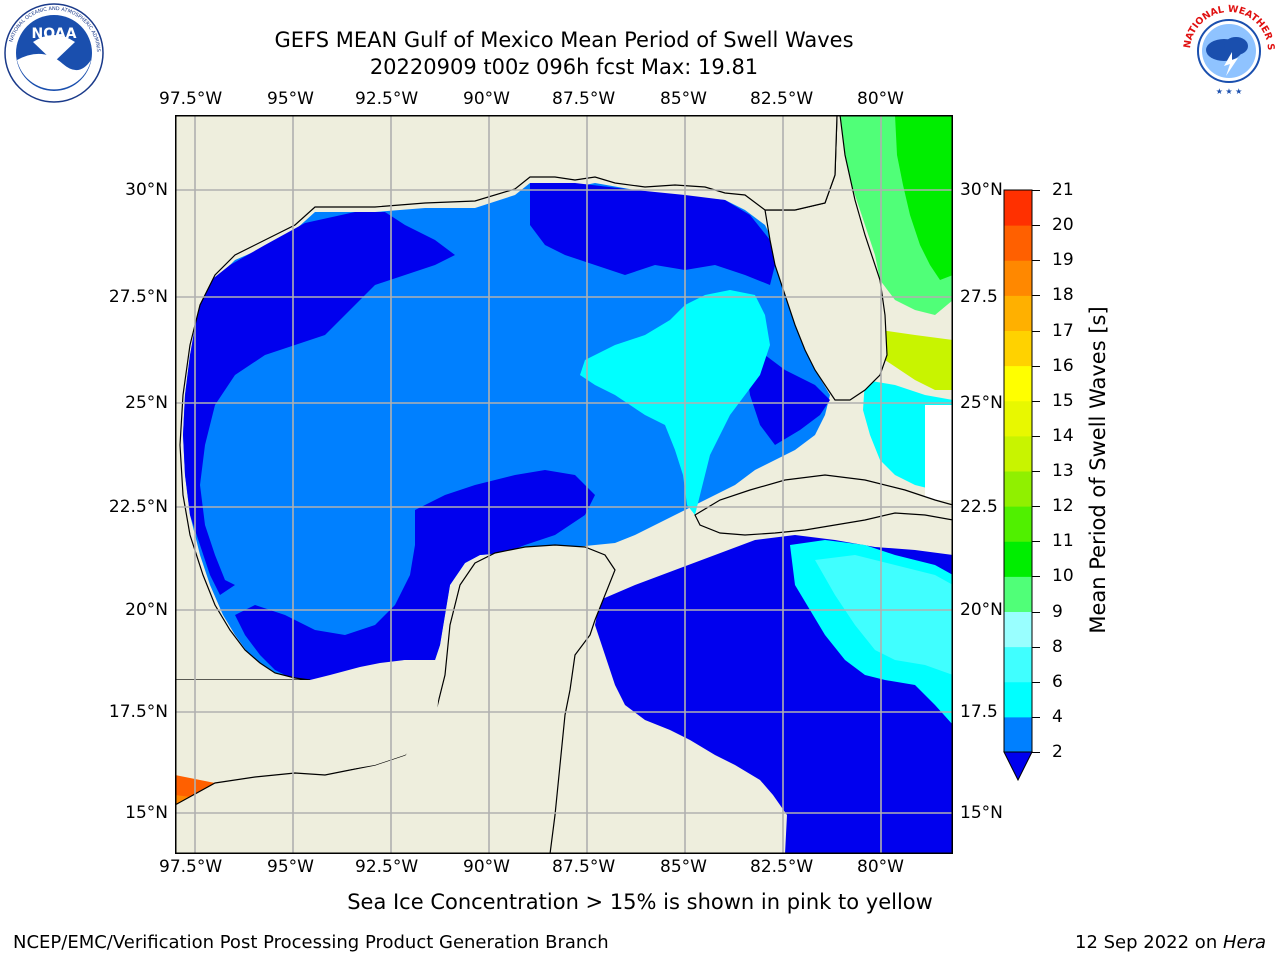 The height and width of the screenshot is (960, 1280). I want to click on colorbar-label: Mean Period of Swell Waves [s], so click(1098, 470).